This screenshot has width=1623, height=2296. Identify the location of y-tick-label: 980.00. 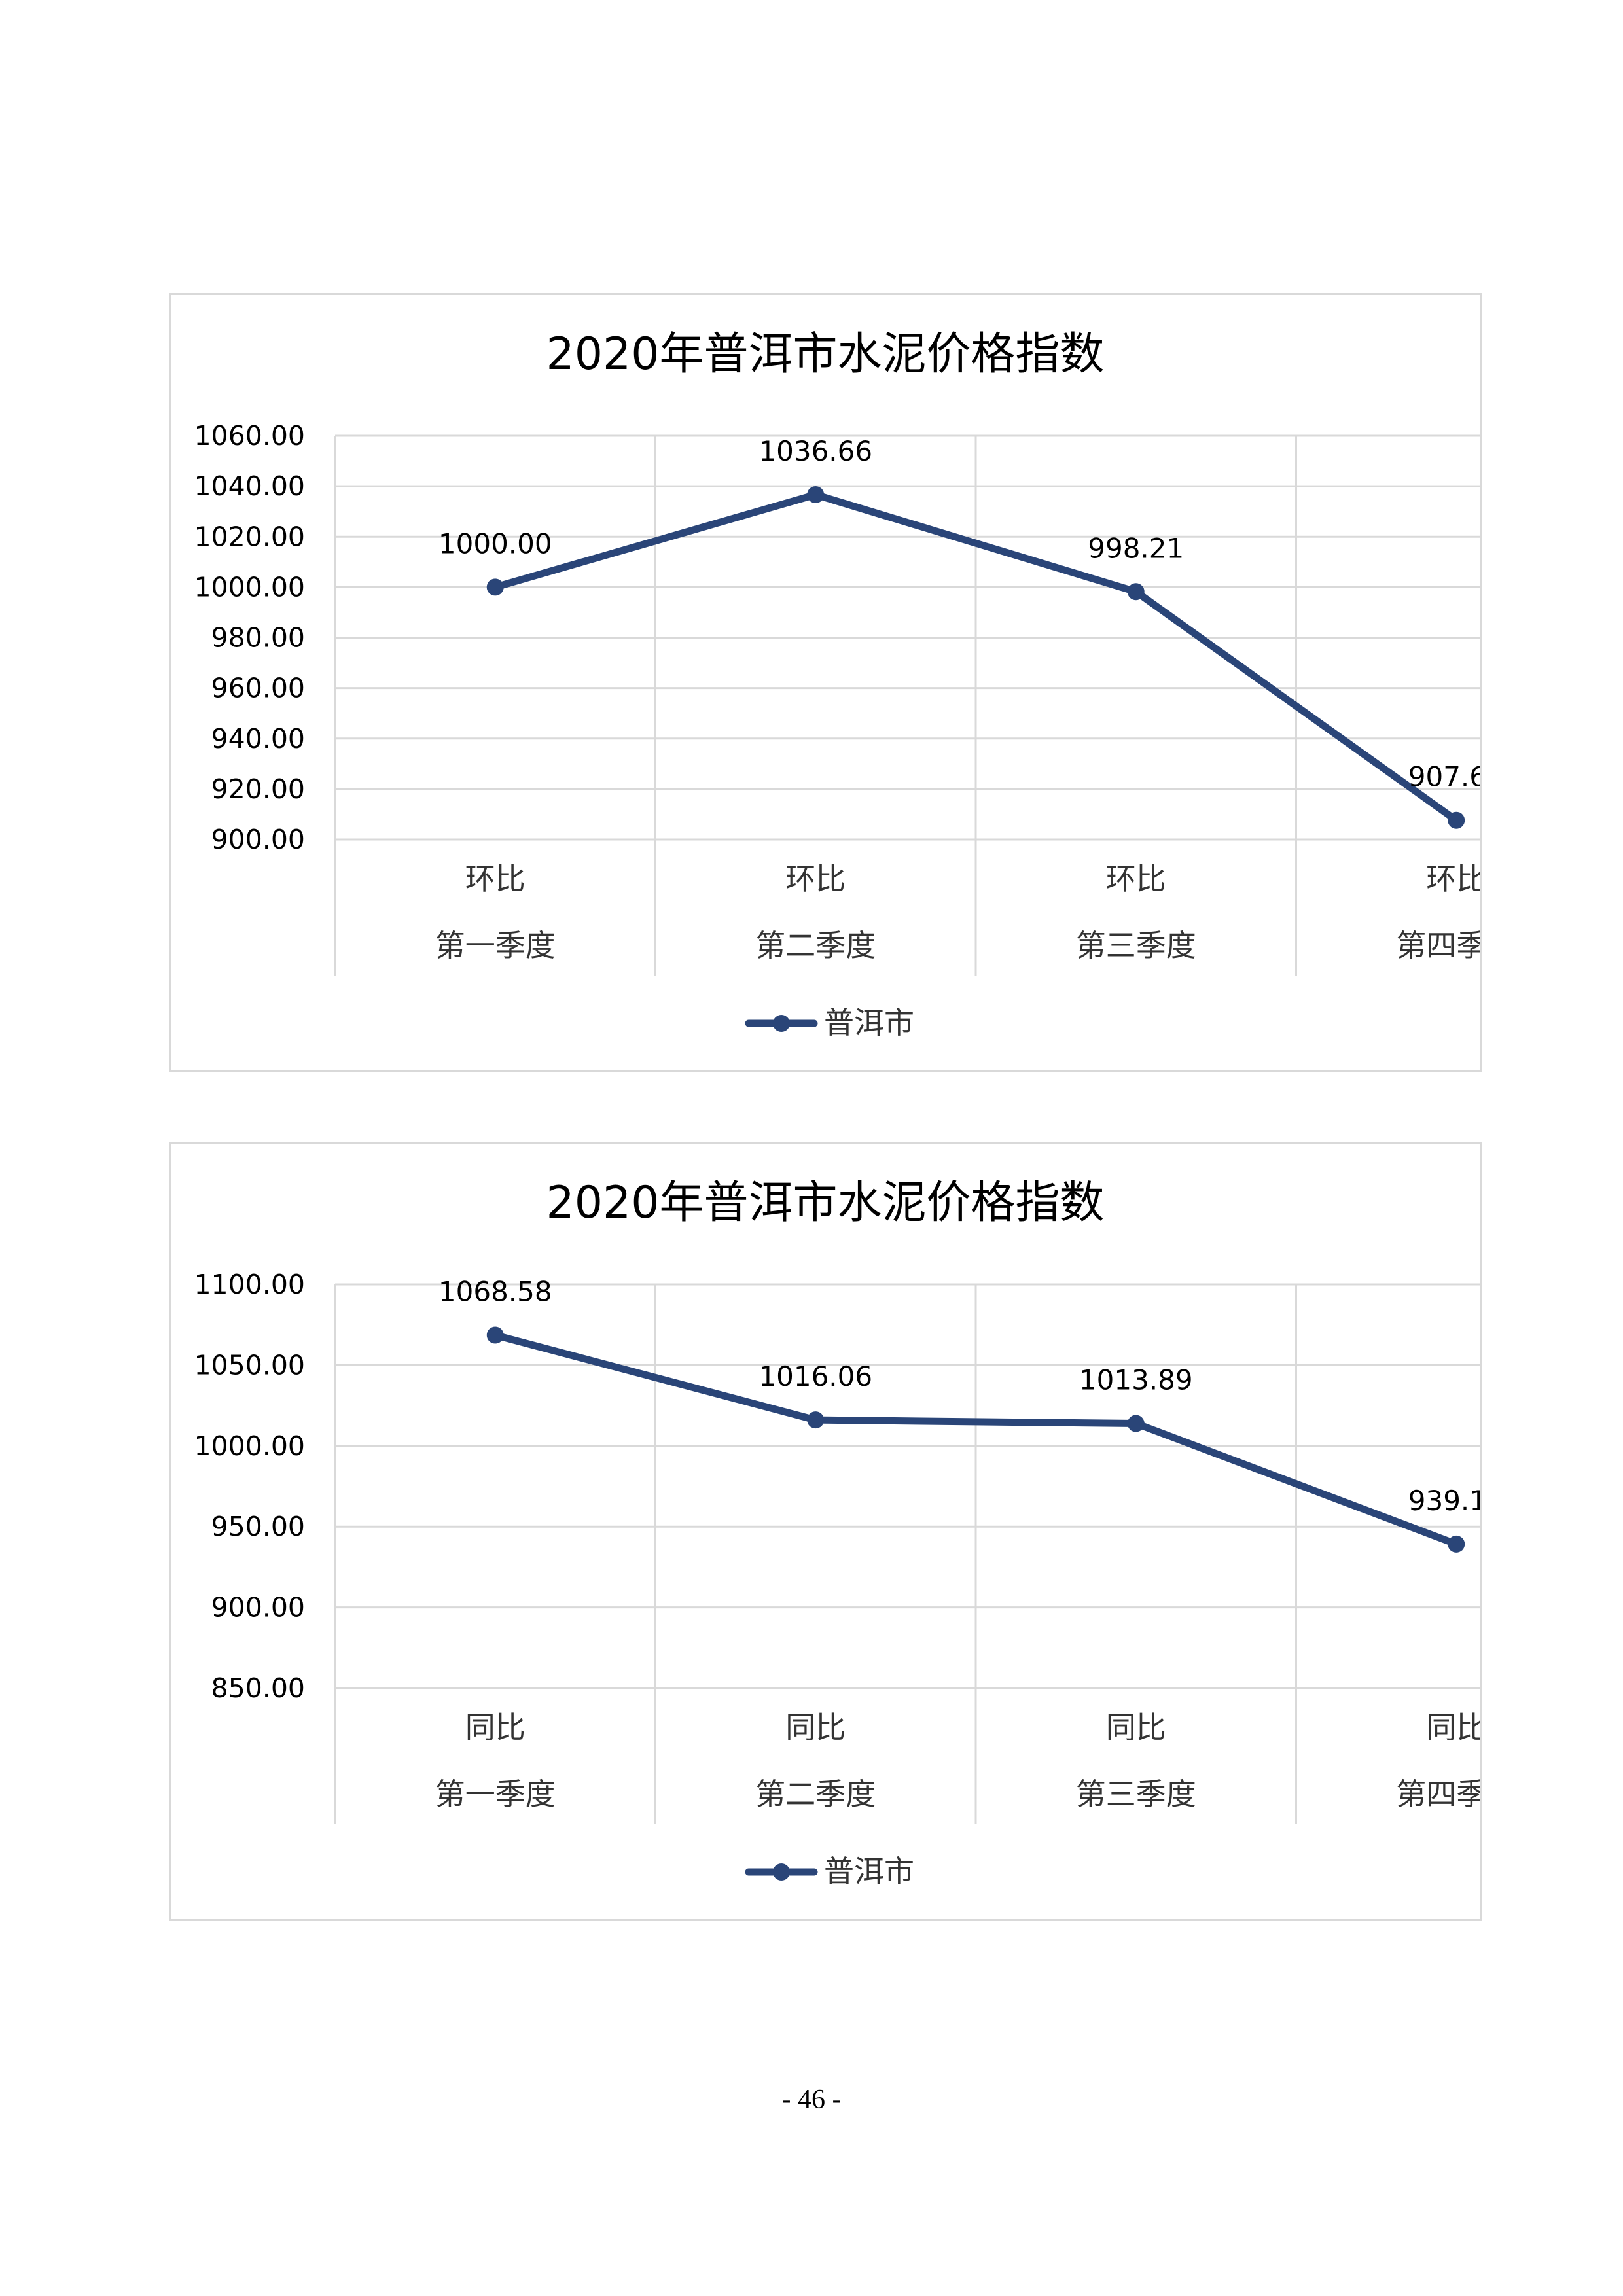
(258, 638).